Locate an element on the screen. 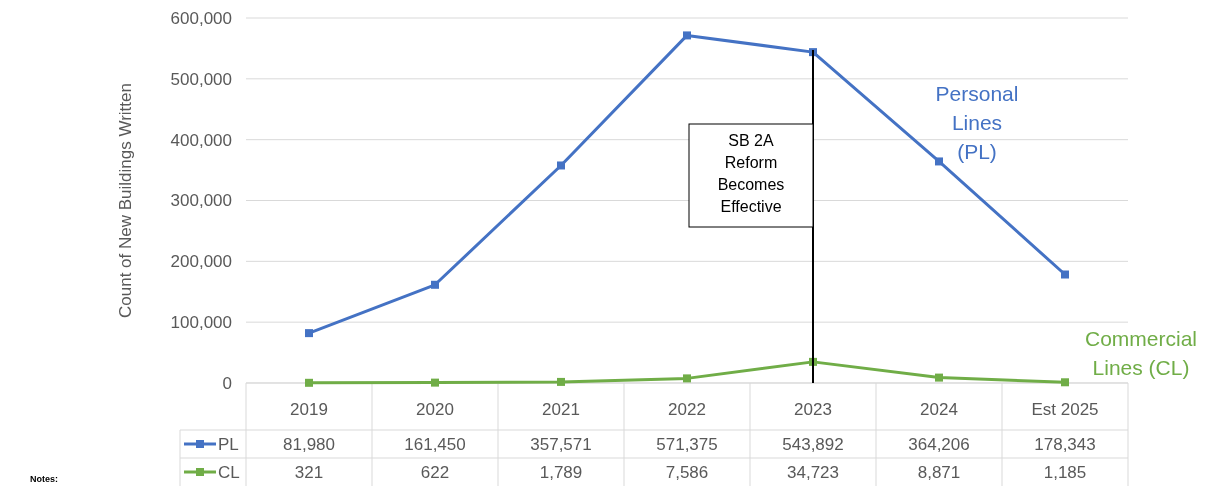  legend-label: PL is located at coordinates (228, 444).